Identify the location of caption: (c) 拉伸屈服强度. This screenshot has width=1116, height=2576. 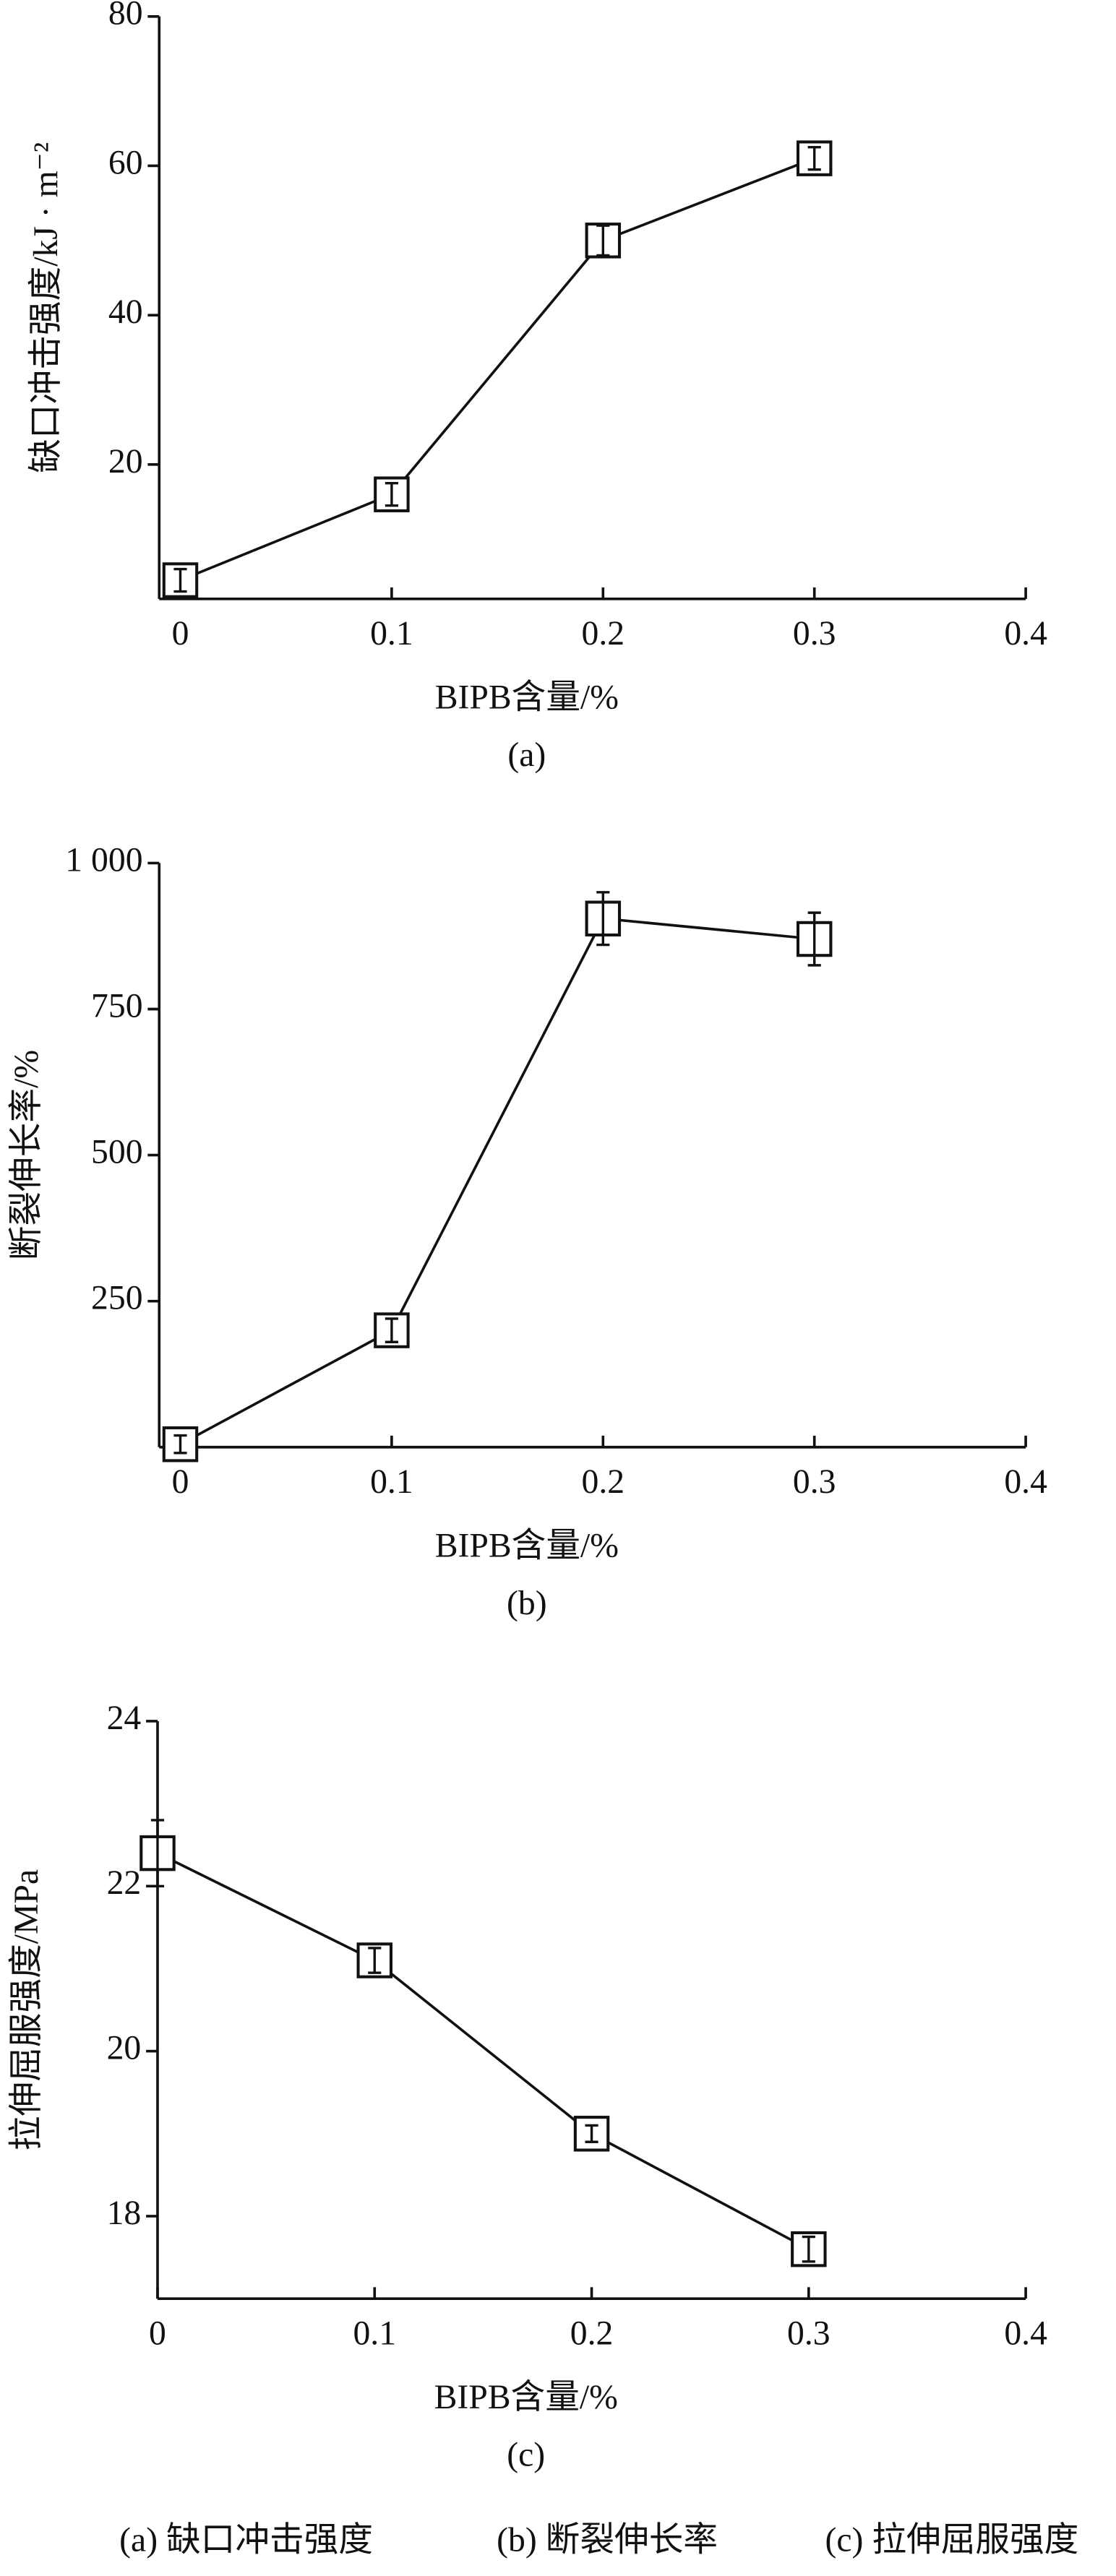
(952, 2540).